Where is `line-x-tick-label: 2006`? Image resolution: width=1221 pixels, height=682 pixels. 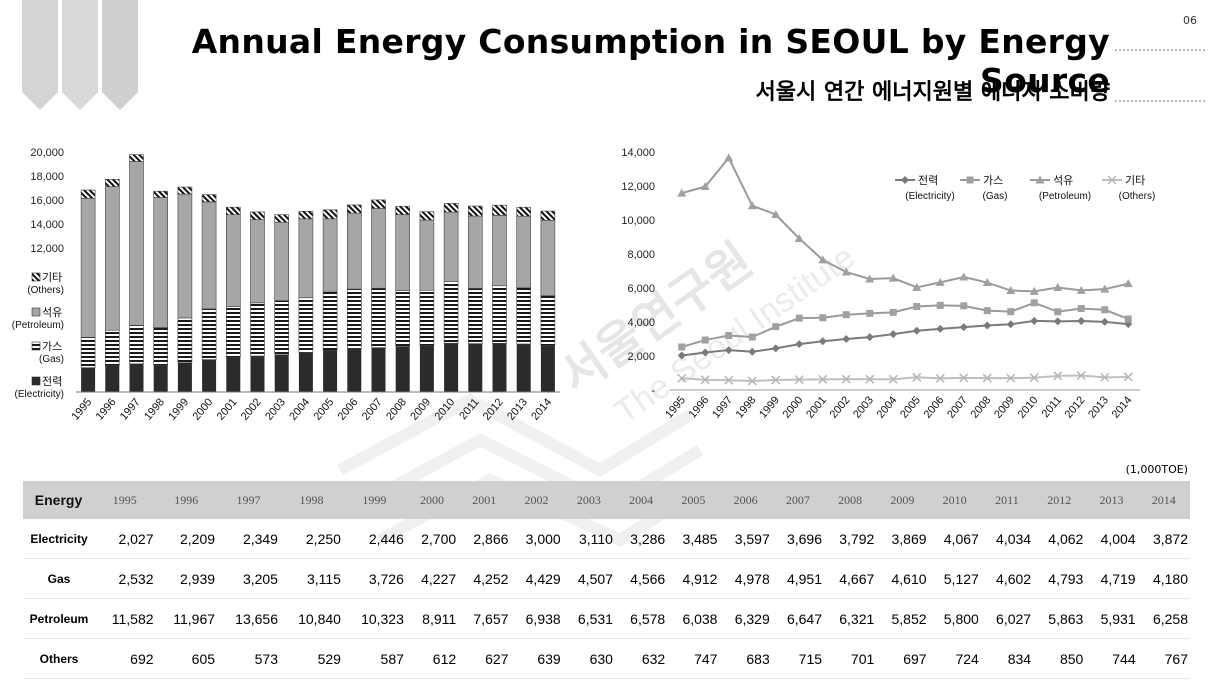 line-x-tick-label: 2006 is located at coordinates (934, 407).